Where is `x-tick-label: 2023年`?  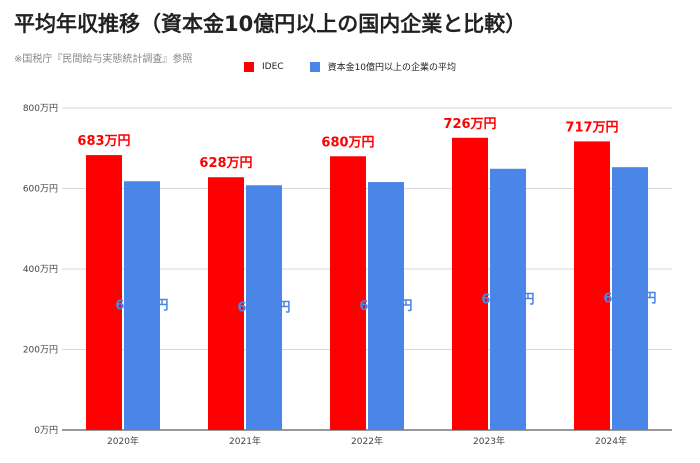 x-tick-label: 2023年 is located at coordinates (489, 441).